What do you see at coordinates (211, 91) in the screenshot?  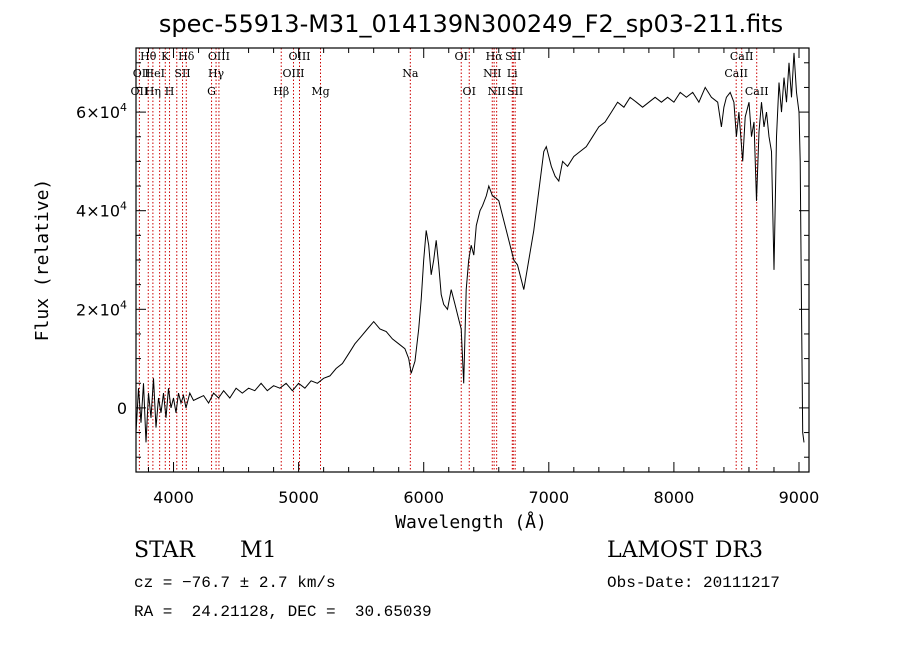 I see `line-label: G` at bounding box center [211, 91].